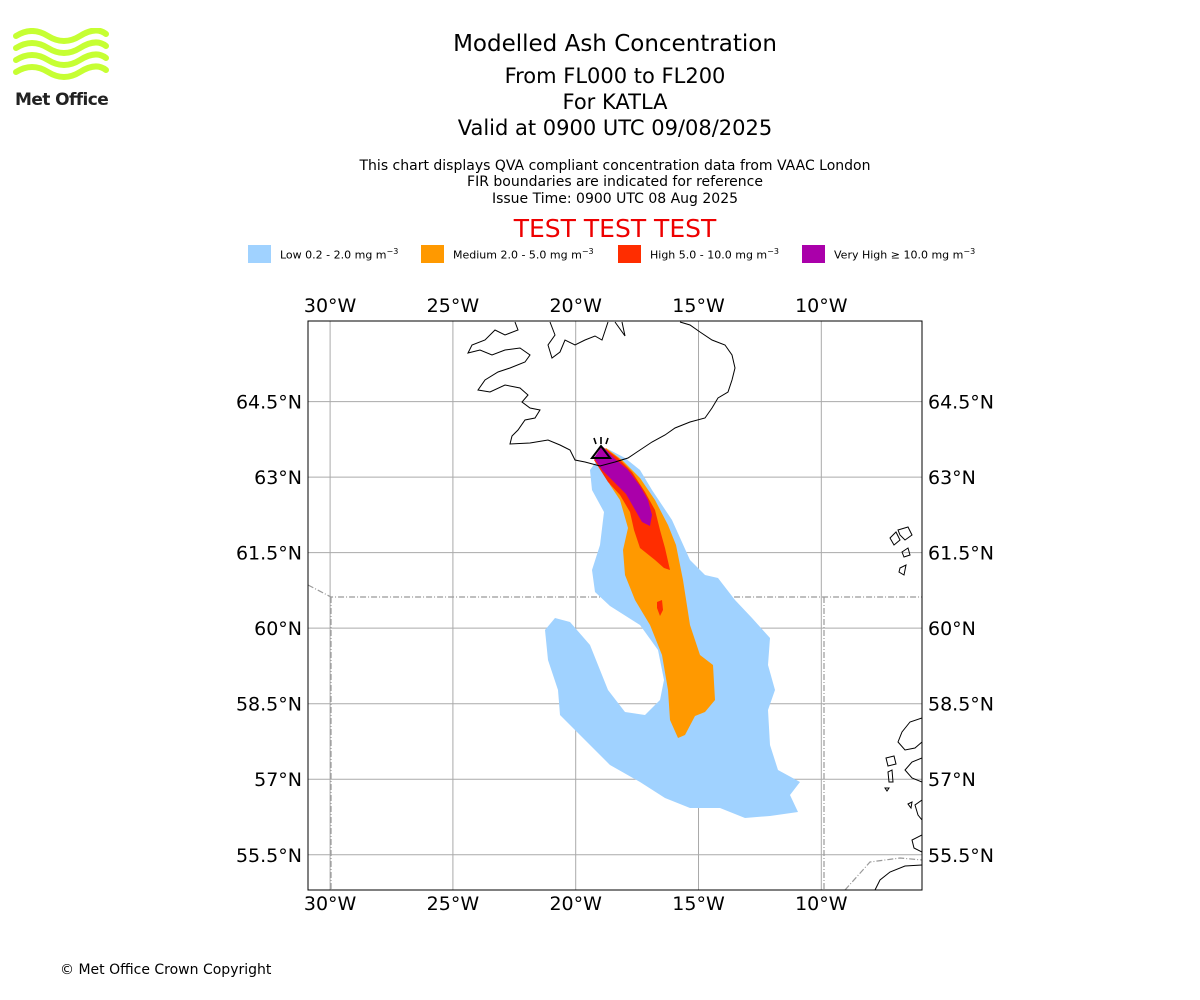 This screenshot has width=1200, height=1000. I want to click on scottish-islands, so click(898, 782).